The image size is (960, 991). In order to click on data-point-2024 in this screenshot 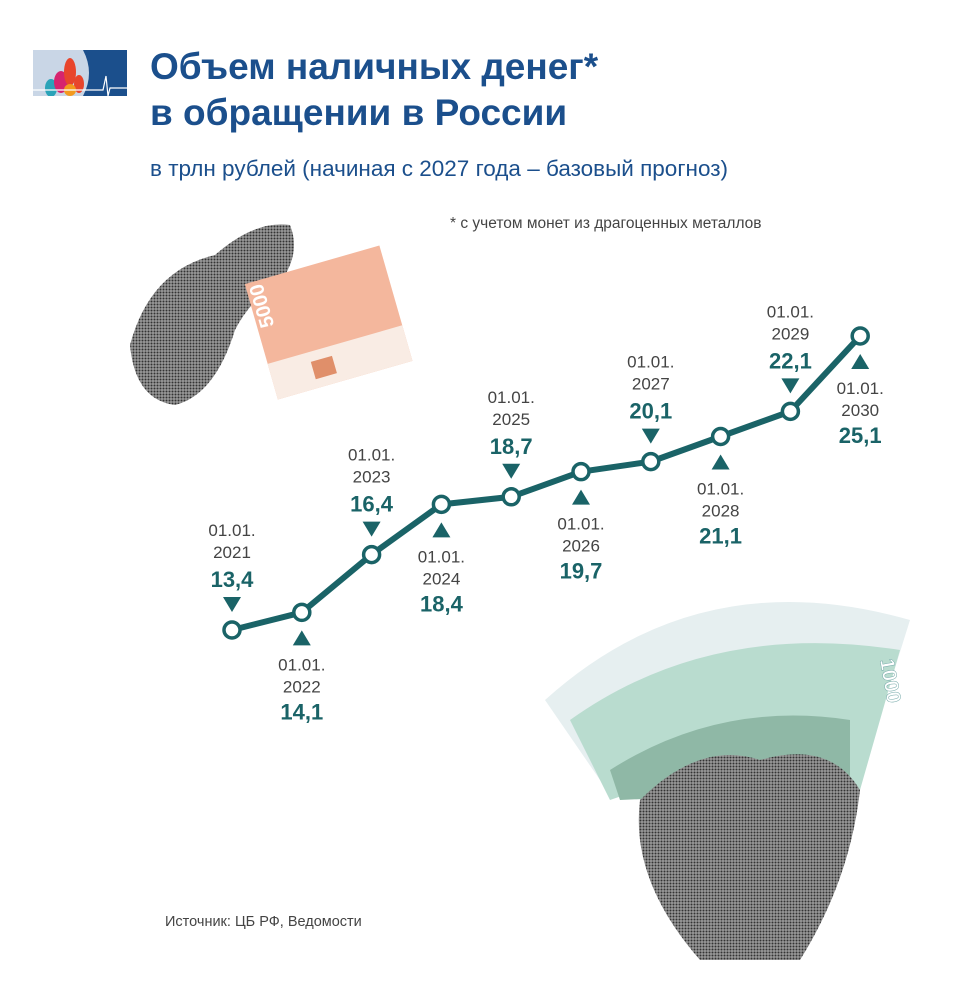, I will do `click(441, 504)`.